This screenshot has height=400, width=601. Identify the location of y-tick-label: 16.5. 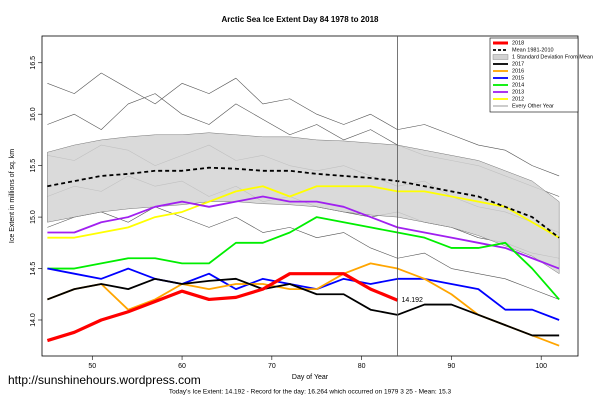
(33, 63).